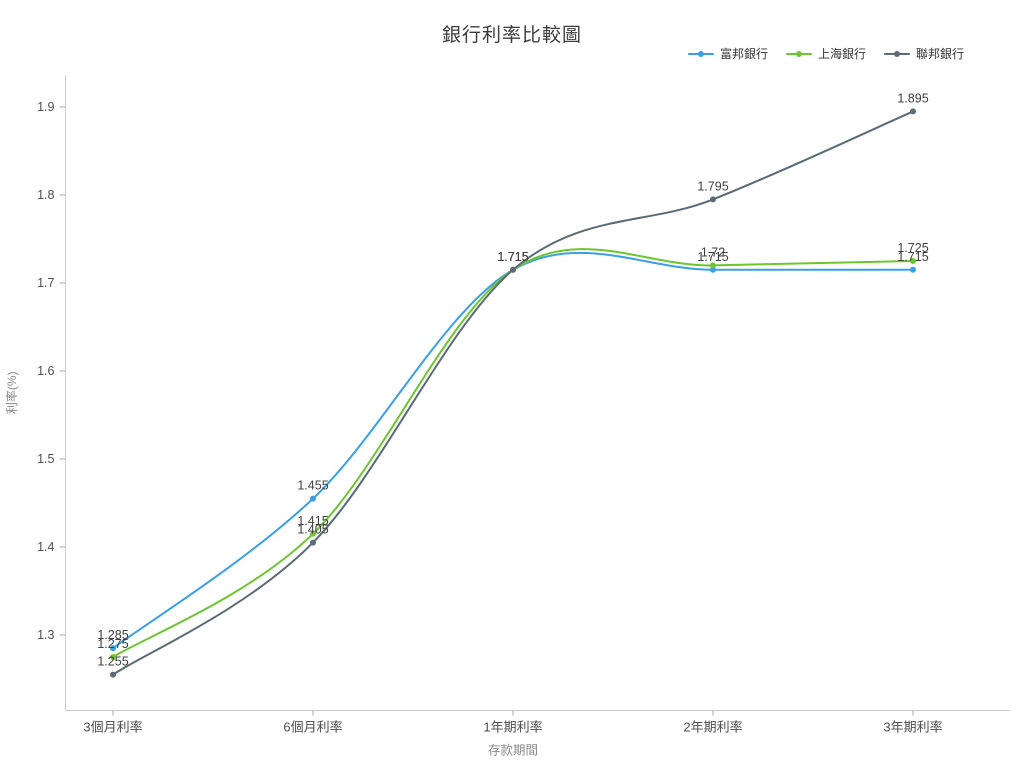 Image resolution: width=1024 pixels, height=768 pixels. Describe the element at coordinates (112, 644) in the screenshot. I see `data-point-label: 1.275` at that location.